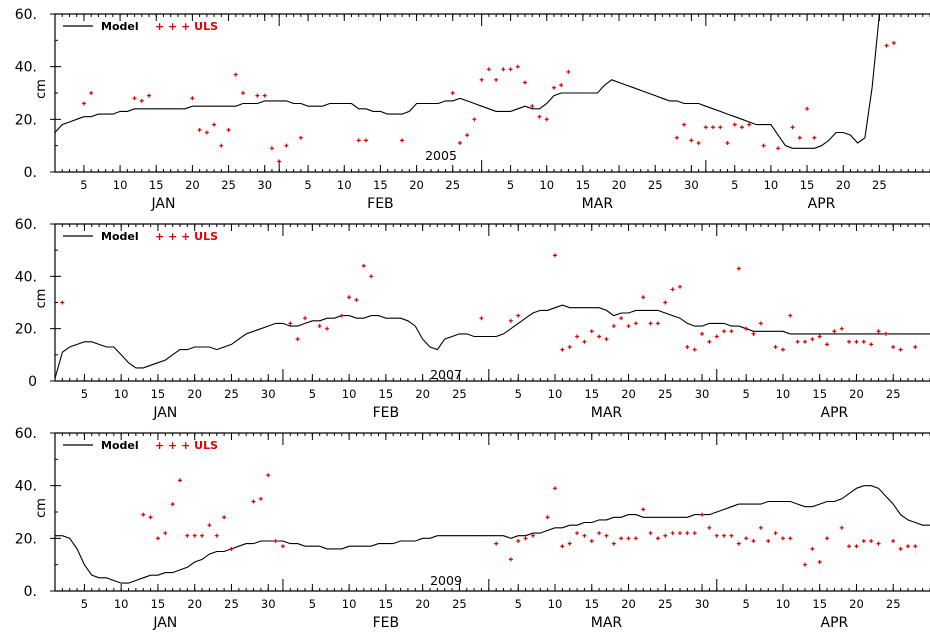 This screenshot has height=633, width=930. I want to click on month-label: APR, so click(822, 204).